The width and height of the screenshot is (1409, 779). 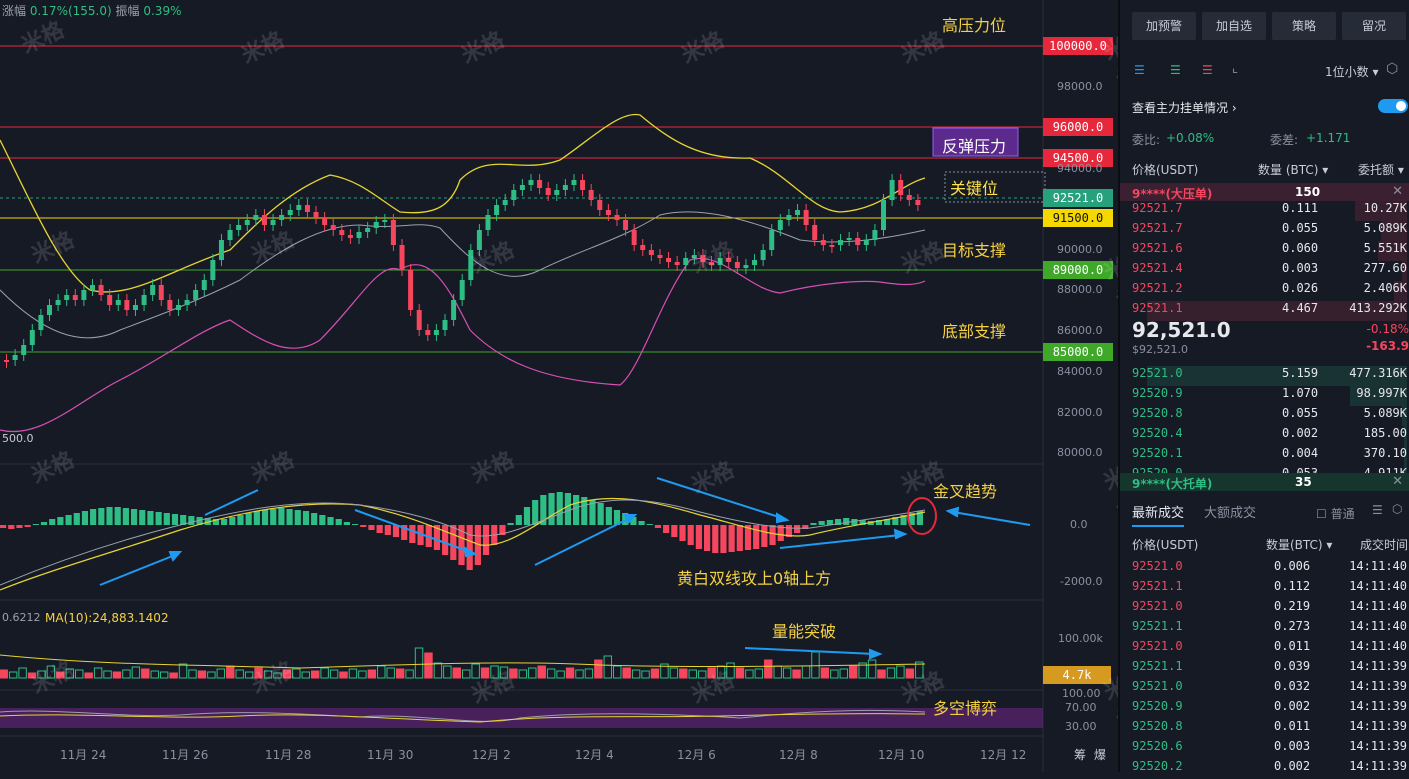 What do you see at coordinates (1078, 127) in the screenshot?
I see `price-tag-96000: 96000.0` at bounding box center [1078, 127].